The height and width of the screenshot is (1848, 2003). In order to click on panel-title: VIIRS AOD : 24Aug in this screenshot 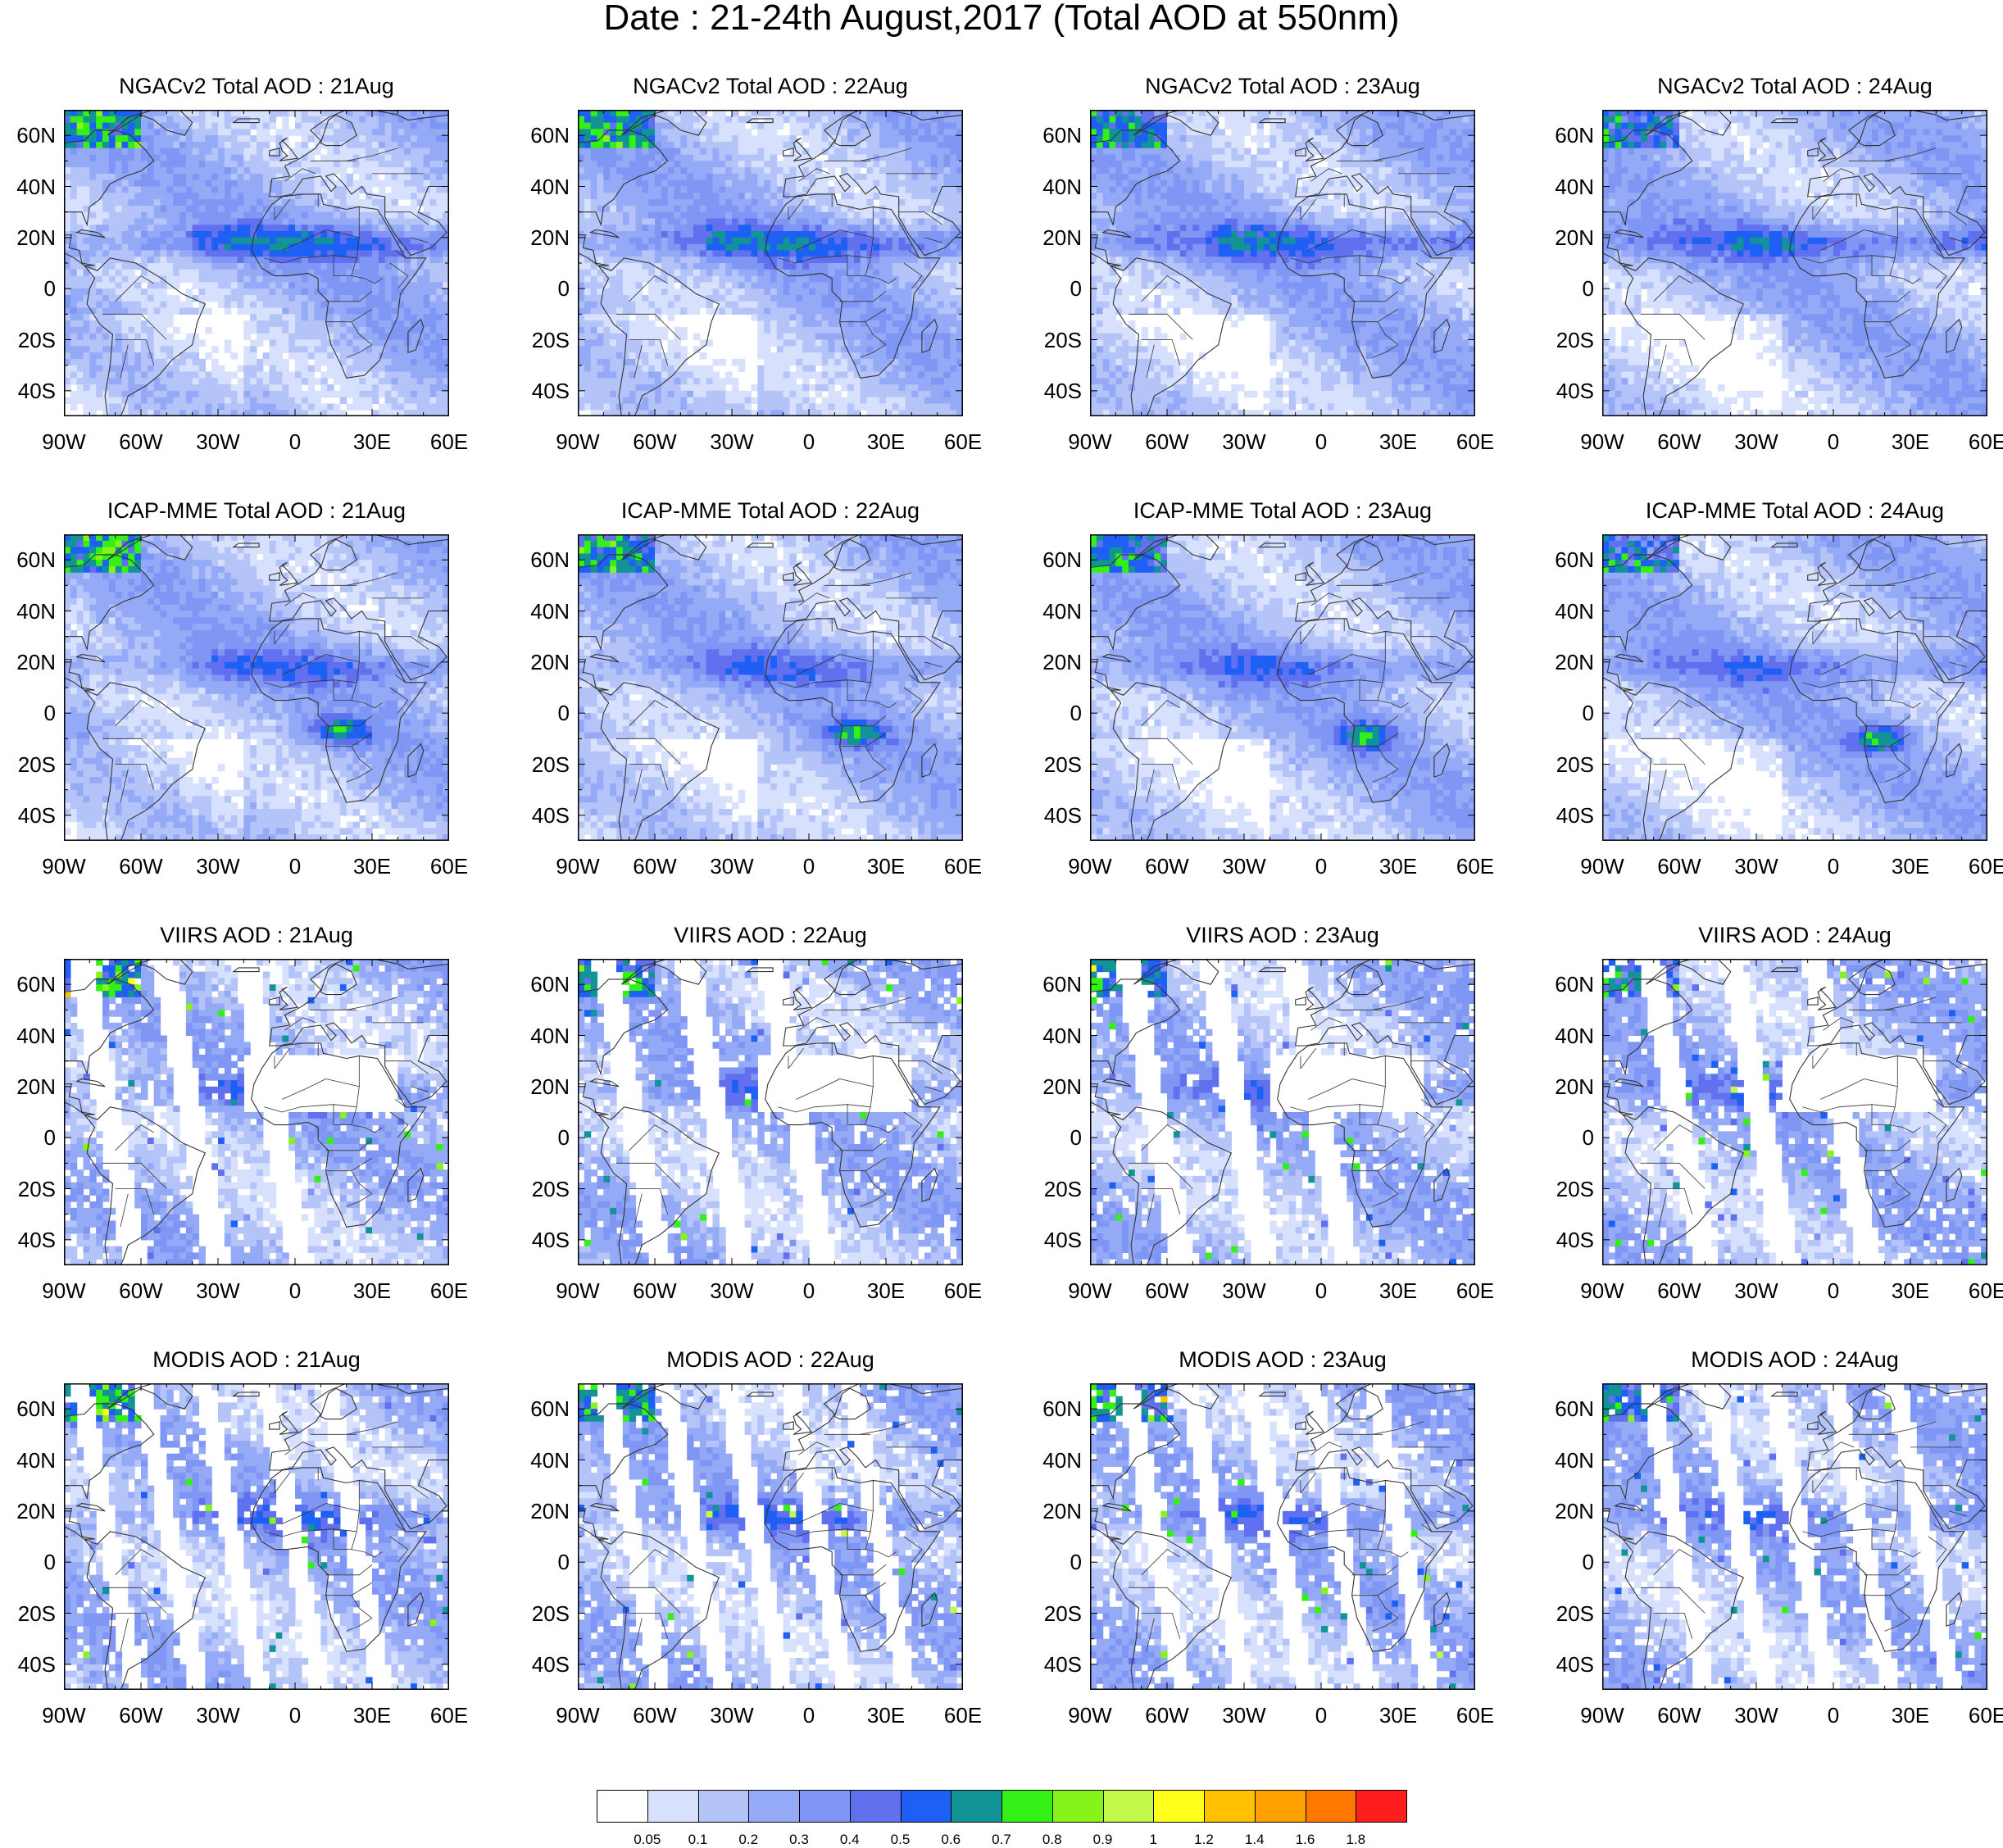, I will do `click(1784, 935)`.